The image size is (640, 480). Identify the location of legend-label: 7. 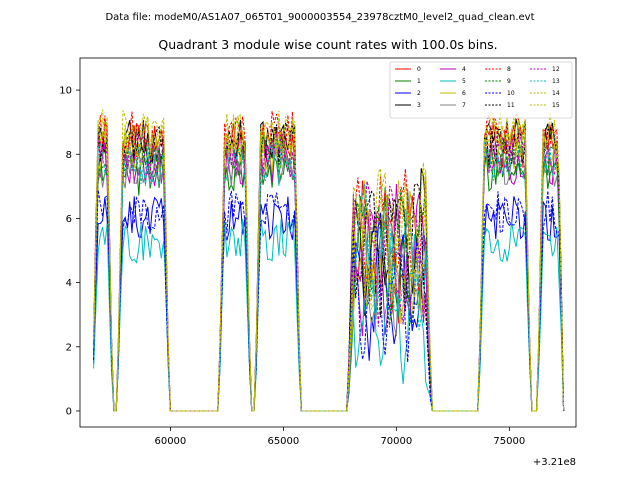
(464, 105).